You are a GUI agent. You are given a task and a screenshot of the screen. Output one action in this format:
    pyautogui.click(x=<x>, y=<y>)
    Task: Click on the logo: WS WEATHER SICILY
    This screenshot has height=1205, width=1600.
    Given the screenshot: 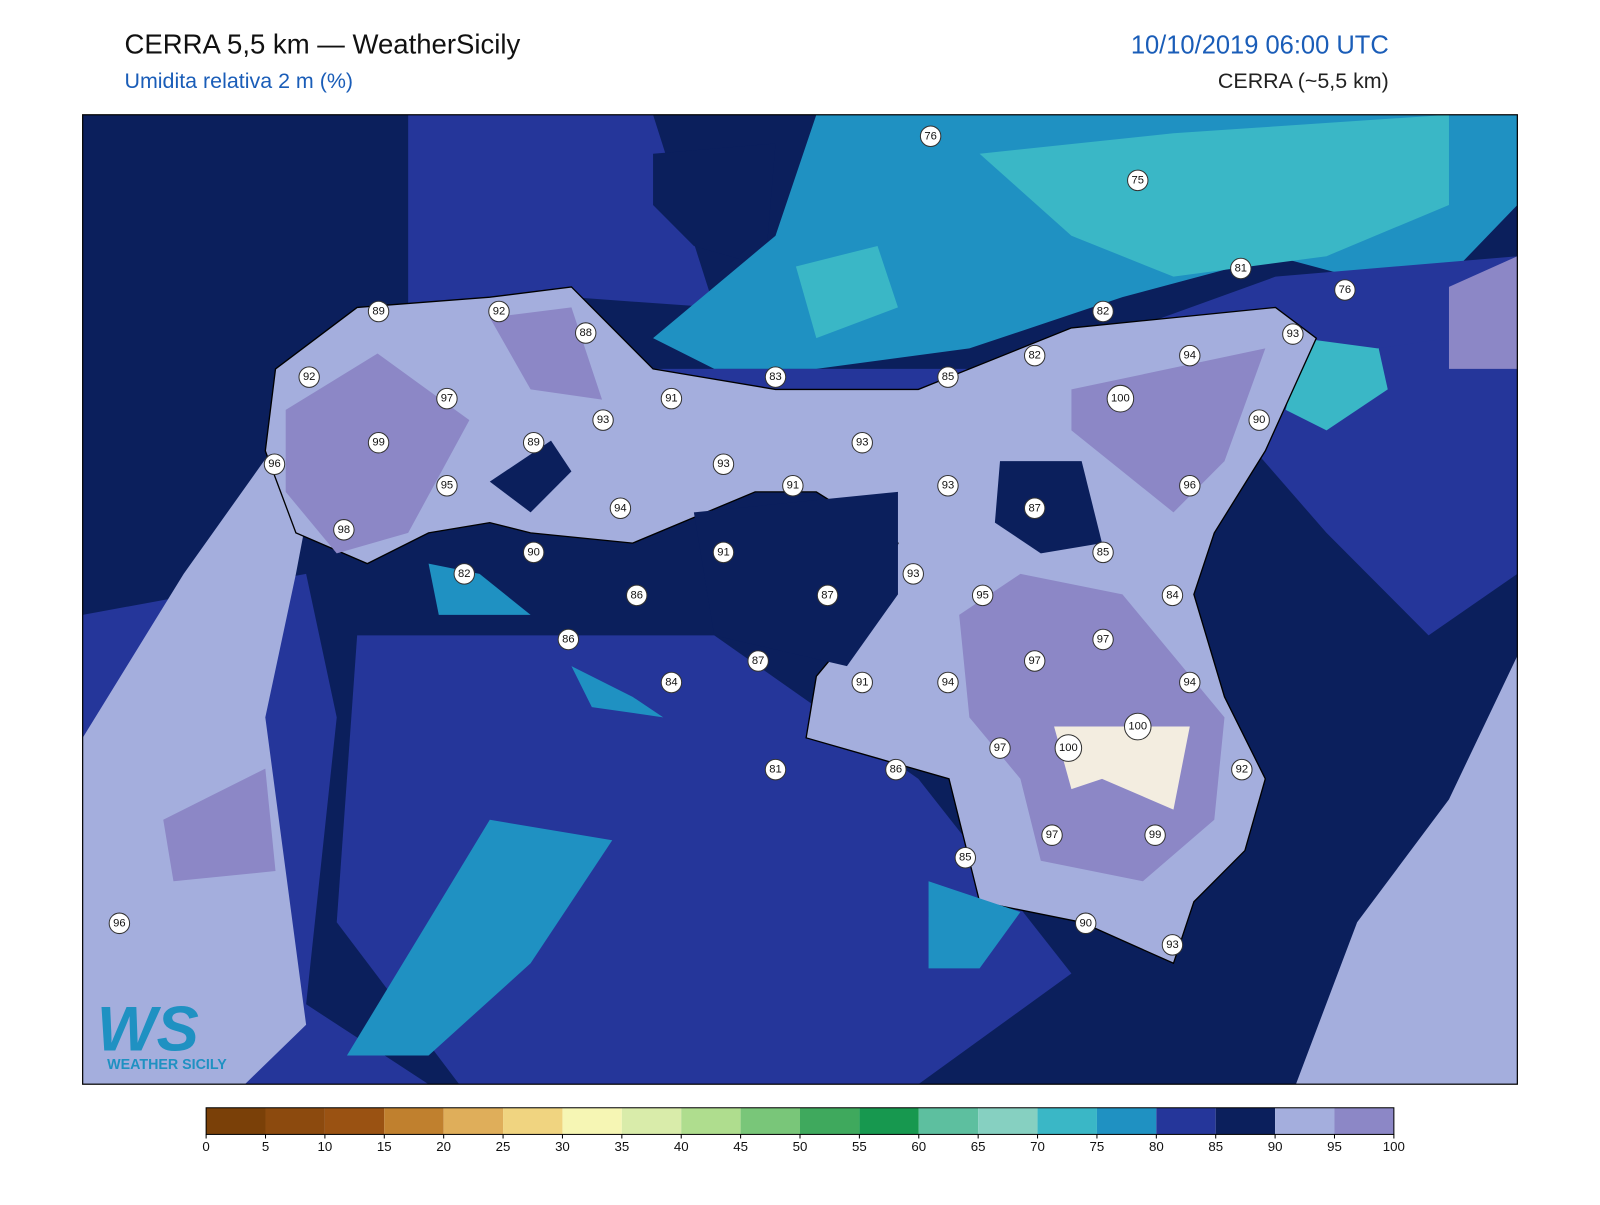 What is the action you would take?
    pyautogui.click(x=162, y=1033)
    